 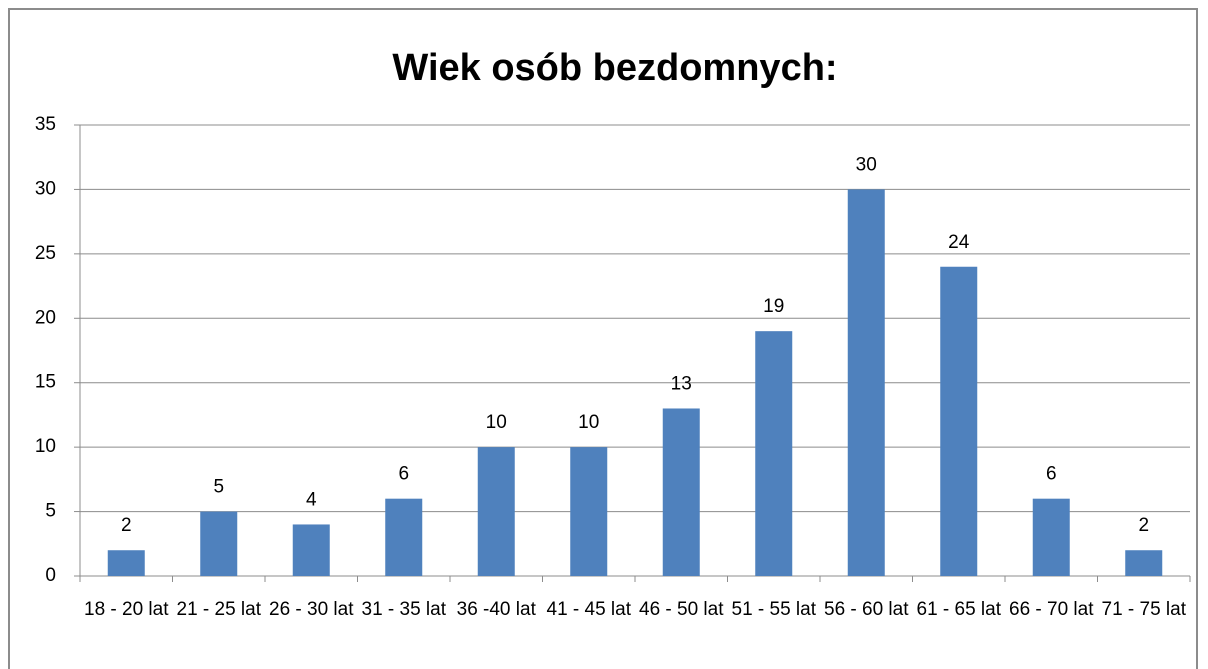 What do you see at coordinates (1051, 609) in the screenshot?
I see `x-tick-label: 66 - 70 lat` at bounding box center [1051, 609].